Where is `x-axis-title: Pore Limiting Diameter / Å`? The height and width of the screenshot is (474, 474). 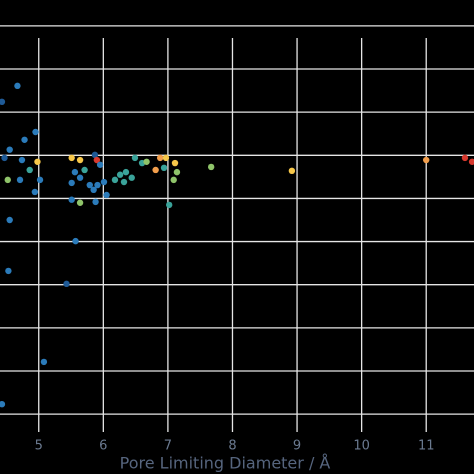
x-axis-title: Pore Limiting Diameter / Å is located at coordinates (225, 463).